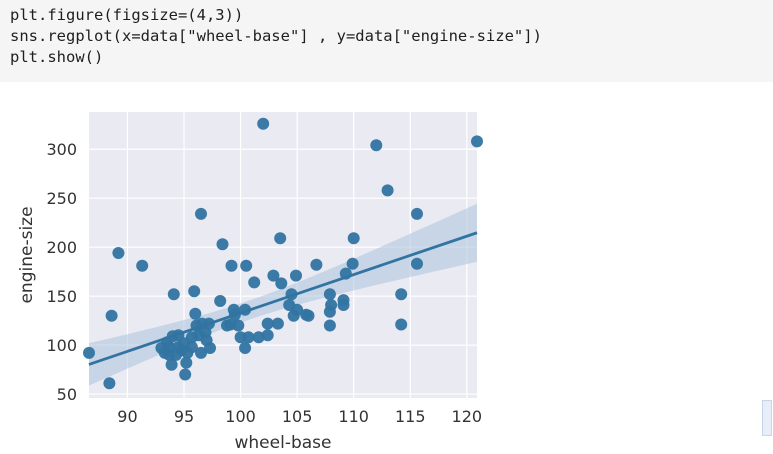 Image resolution: width=773 pixels, height=454 pixels. What do you see at coordinates (410, 416) in the screenshot?
I see `x-tick-label: 115` at bounding box center [410, 416].